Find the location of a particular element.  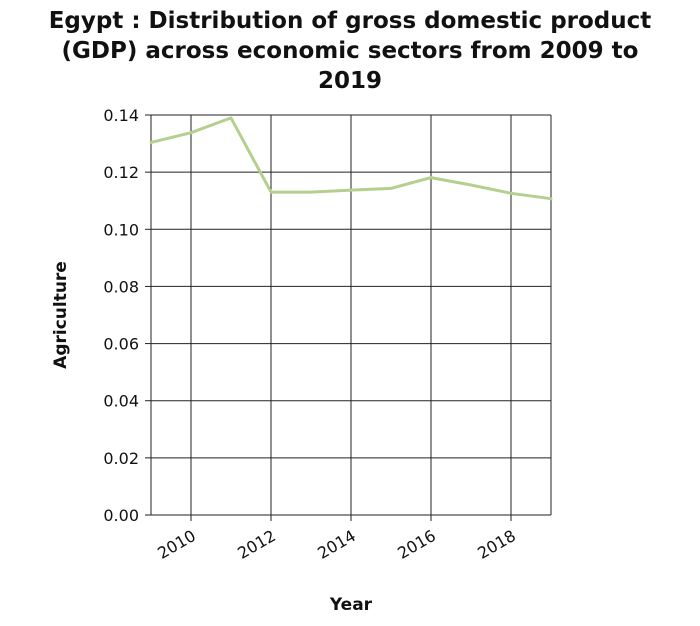

x-tick-label: 2018 is located at coordinates (496, 544).